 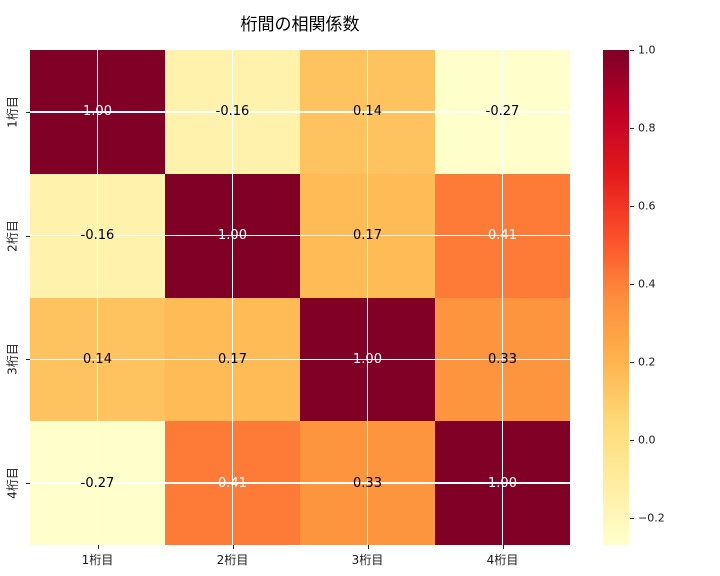 I want to click on y-axis-label: 2桁目, so click(x=12, y=235).